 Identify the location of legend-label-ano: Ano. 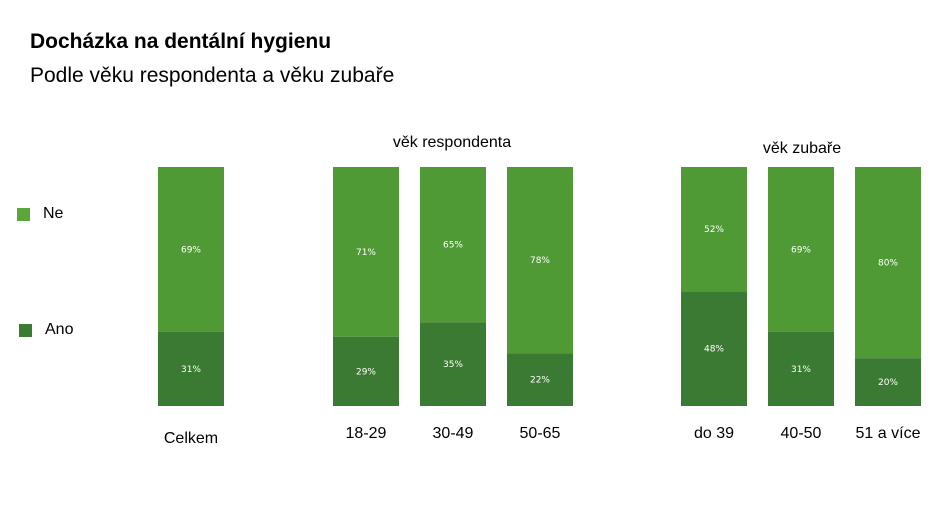
(59, 329).